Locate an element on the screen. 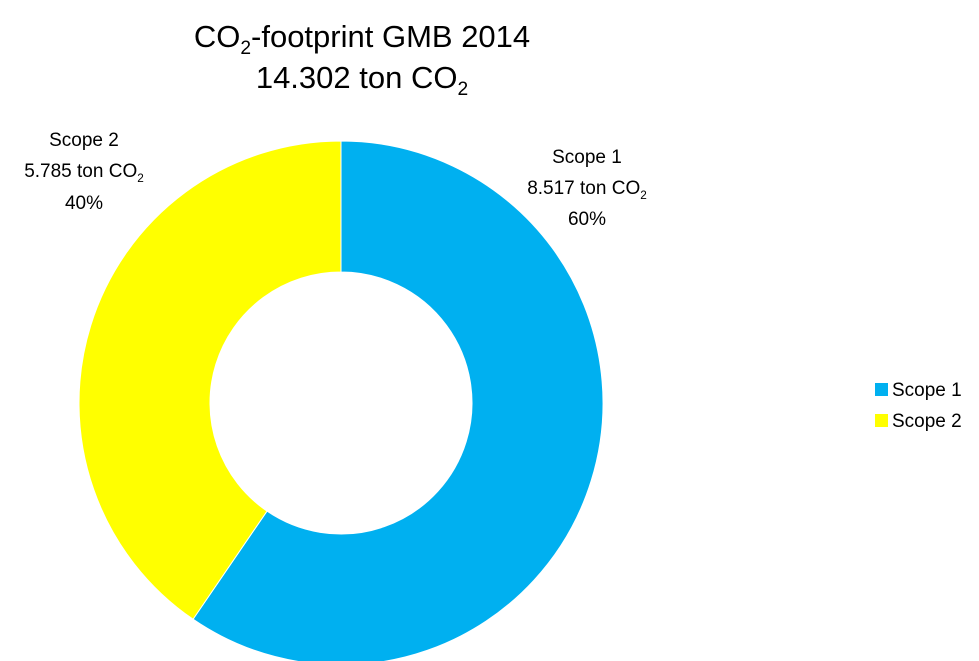 This screenshot has height=661, width=979. legend-label-scope-2: Scope 2 is located at coordinates (927, 421).